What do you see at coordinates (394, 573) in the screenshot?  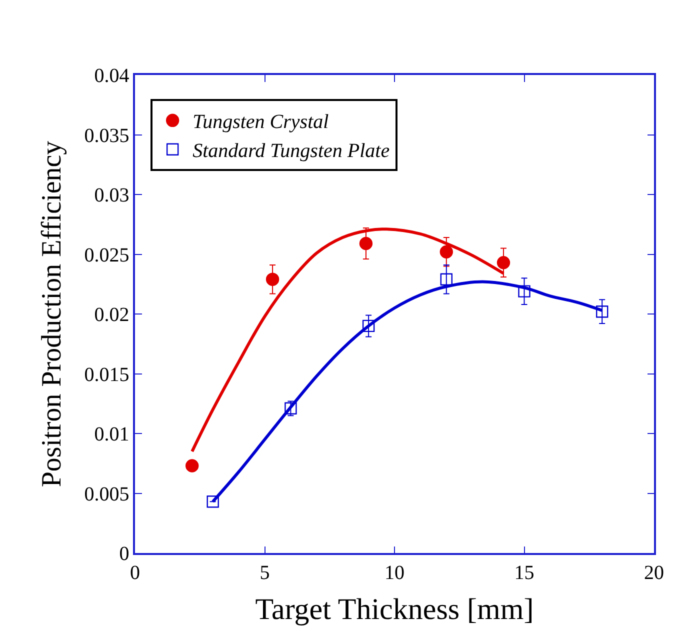 I see `x-tick-label: 10` at bounding box center [394, 573].